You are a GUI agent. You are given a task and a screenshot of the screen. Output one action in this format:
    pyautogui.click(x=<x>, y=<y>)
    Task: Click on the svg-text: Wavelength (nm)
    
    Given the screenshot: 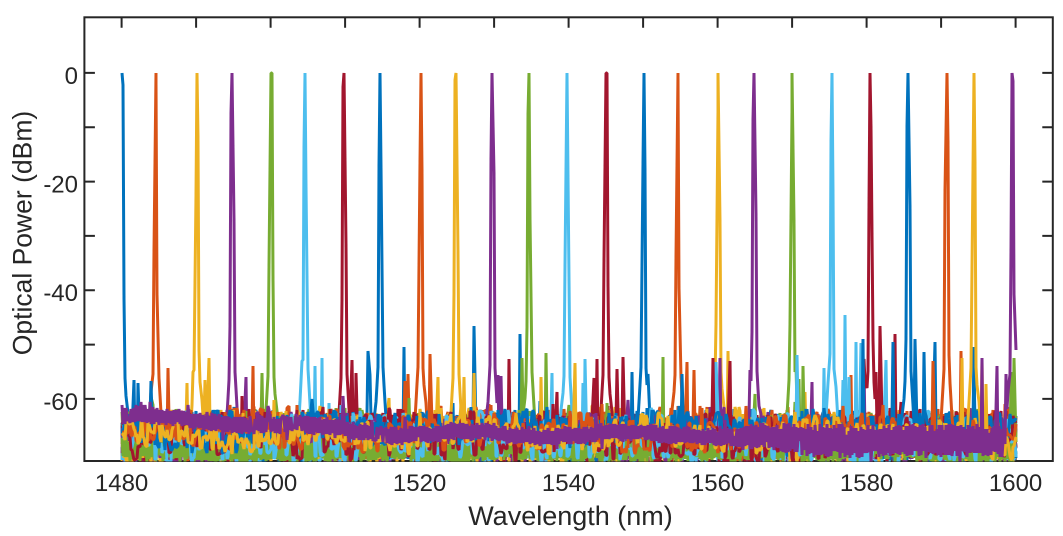 What is the action you would take?
    pyautogui.click(x=570, y=516)
    